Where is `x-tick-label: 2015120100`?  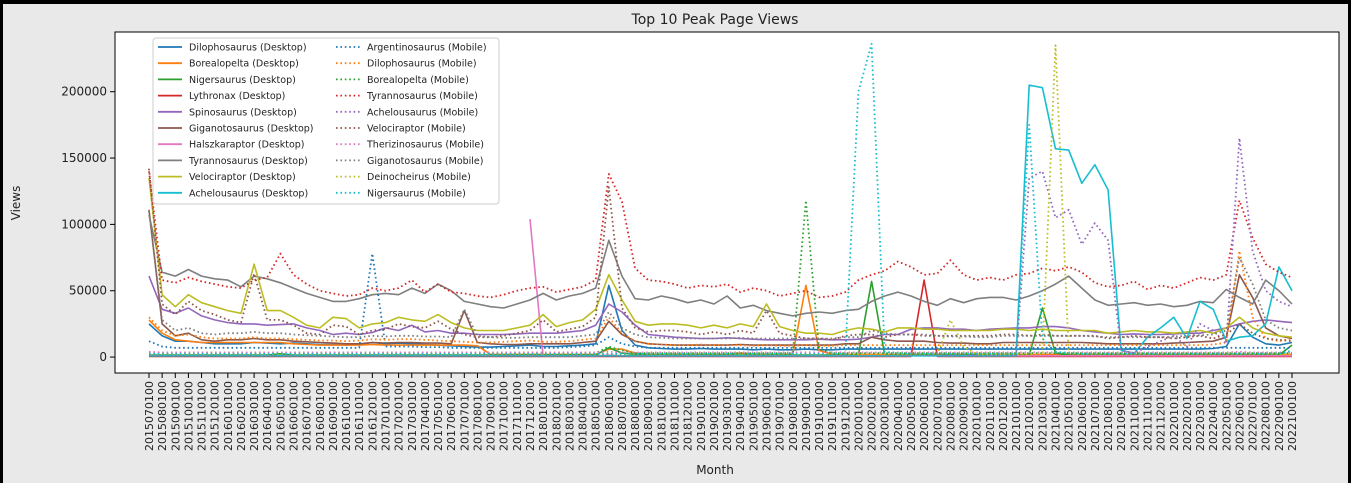
x-tick-label: 2015120100 is located at coordinates (215, 416).